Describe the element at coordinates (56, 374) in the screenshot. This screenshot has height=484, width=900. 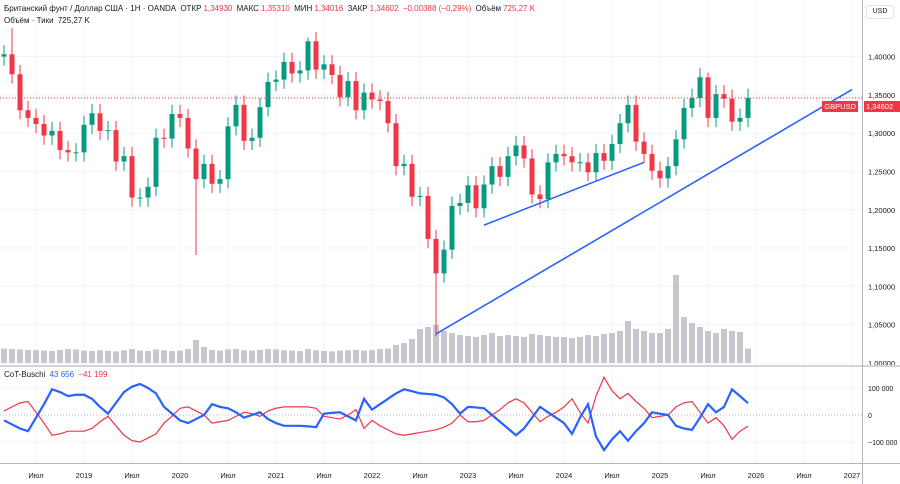
I see `cot-legend: CoT-Buschi 43 656 −41 199` at that location.